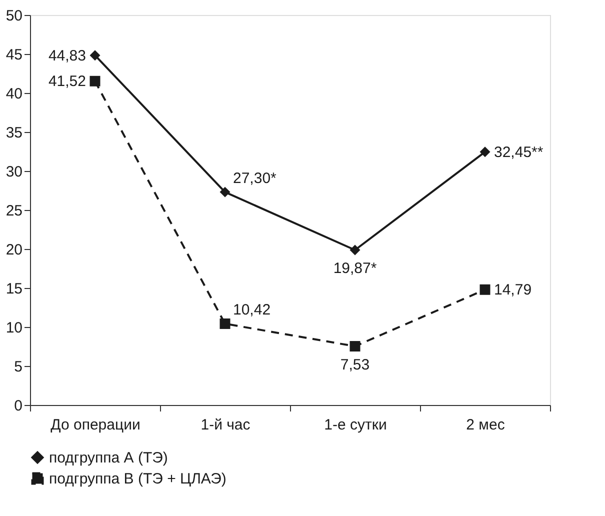 Image resolution: width=605 pixels, height=516 pixels. I want to click on y-tick-label: 15, so click(14, 289).